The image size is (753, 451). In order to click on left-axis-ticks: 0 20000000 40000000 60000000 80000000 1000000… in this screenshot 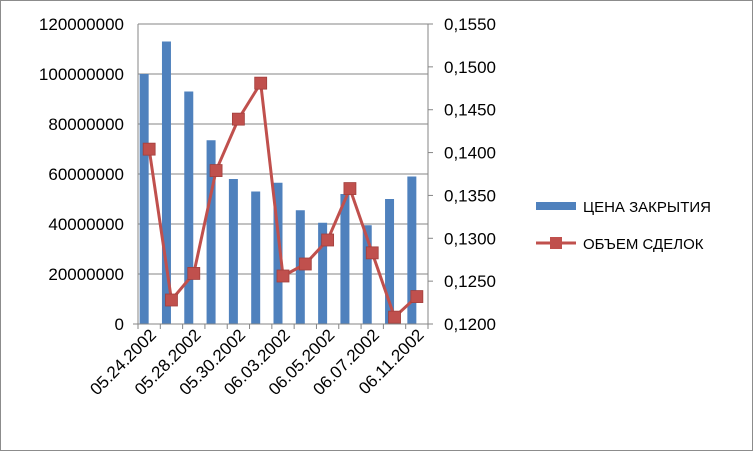, I will do `click(81, 174)`.